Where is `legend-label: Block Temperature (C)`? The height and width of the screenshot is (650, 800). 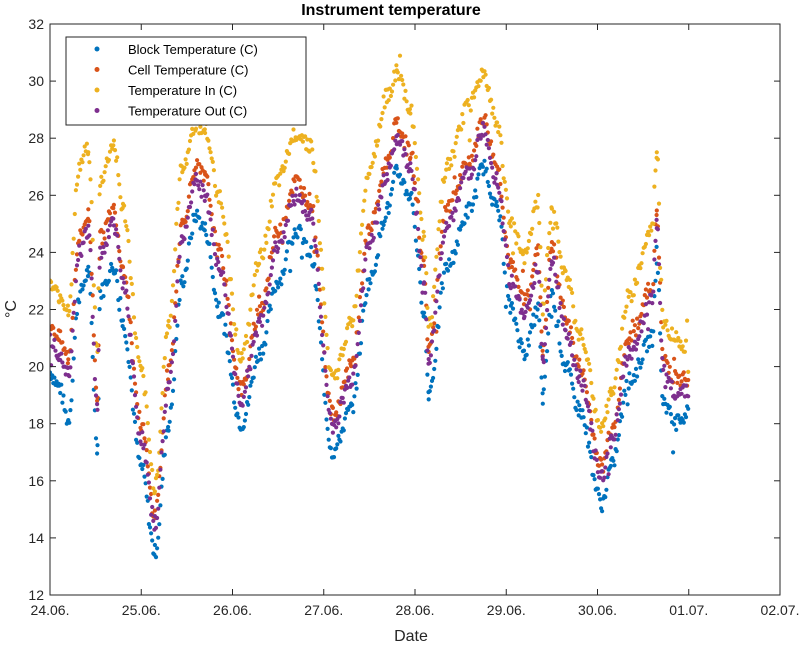 legend-label: Block Temperature (C) is located at coordinates (193, 49).